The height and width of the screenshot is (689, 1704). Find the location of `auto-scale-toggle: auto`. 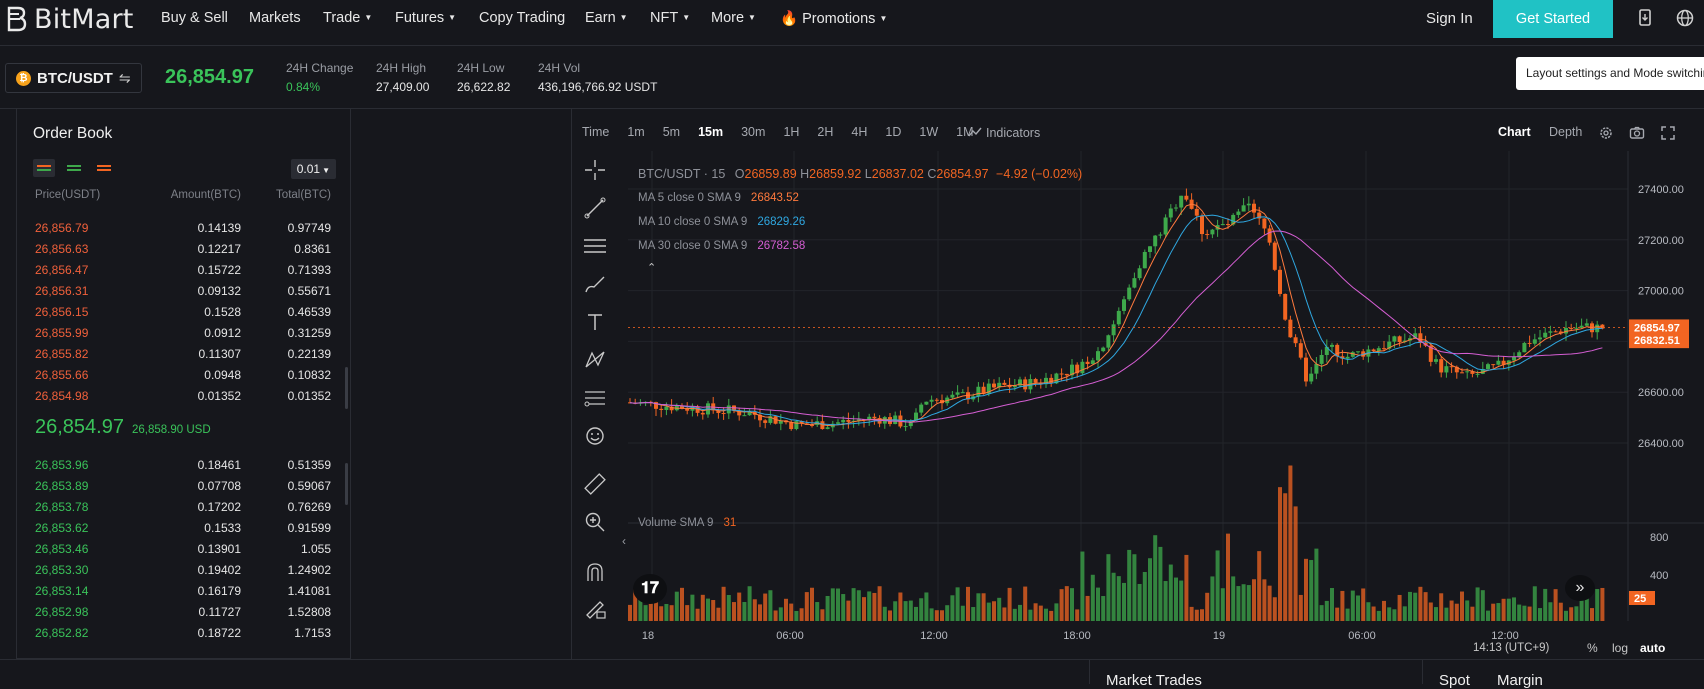

auto-scale-toggle: auto is located at coordinates (1653, 648).